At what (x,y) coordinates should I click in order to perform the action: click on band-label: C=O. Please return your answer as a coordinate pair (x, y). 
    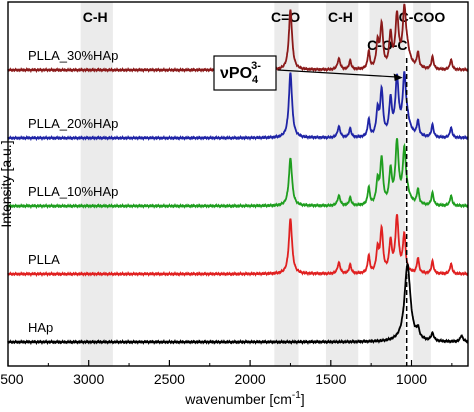
    Looking at the image, I should click on (285, 17).